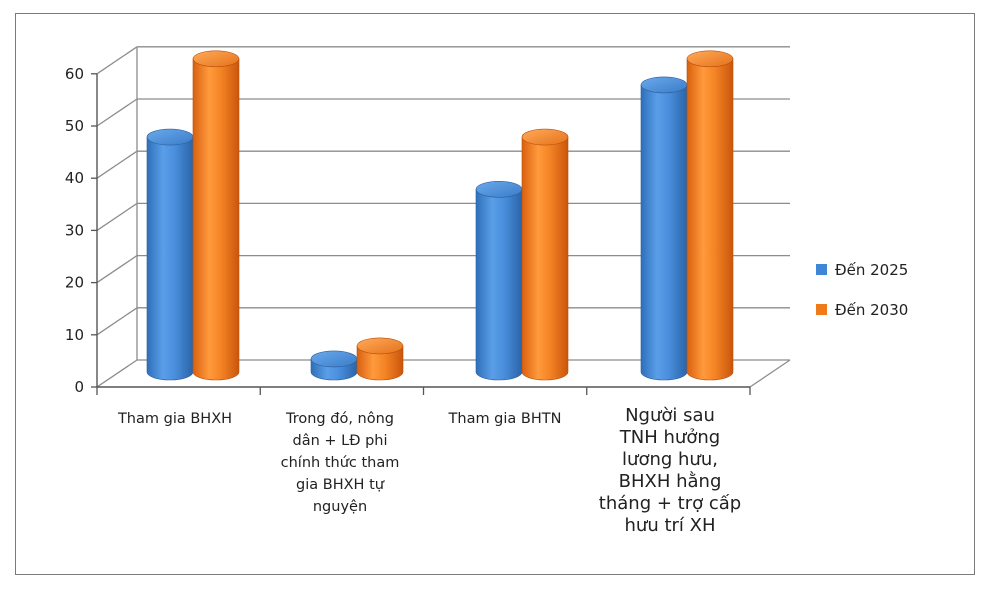  I want to click on floor-right-edge, so click(770, 373).